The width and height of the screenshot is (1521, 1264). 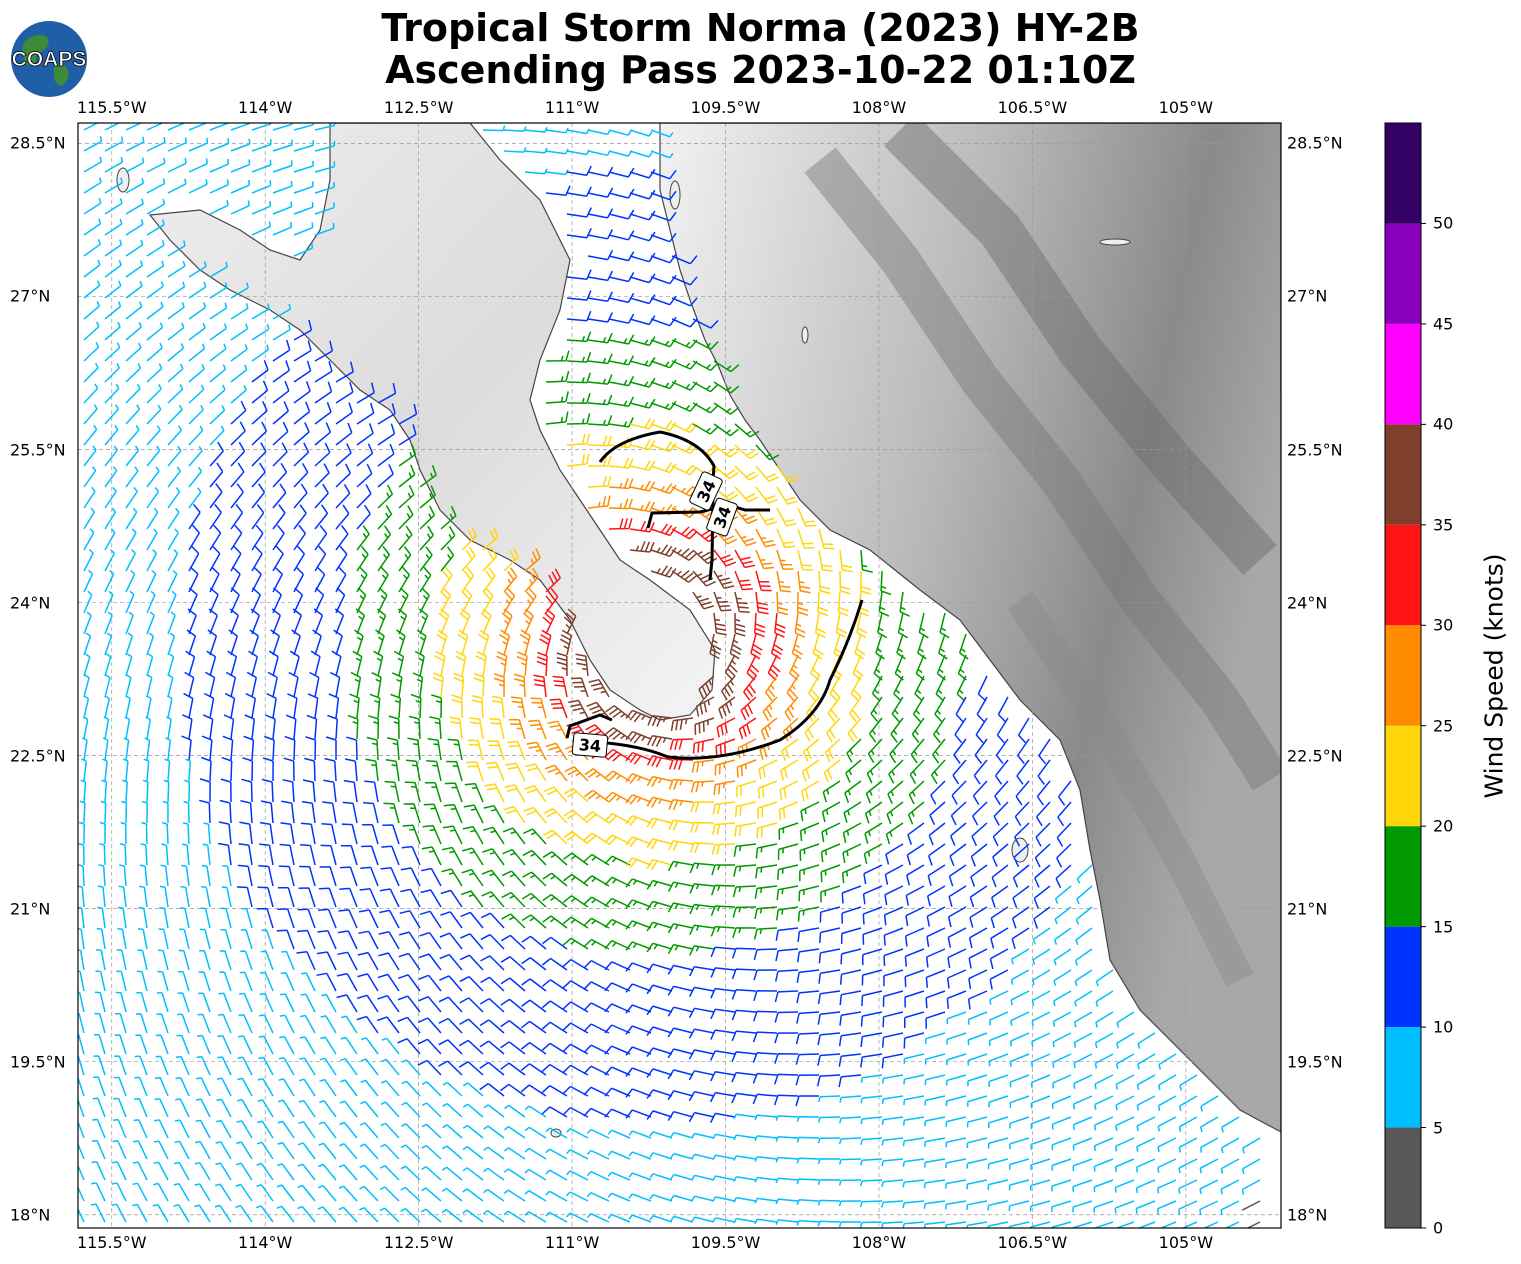 What do you see at coordinates (1186, 1242) in the screenshot?
I see `longitude-label: 105°W` at bounding box center [1186, 1242].